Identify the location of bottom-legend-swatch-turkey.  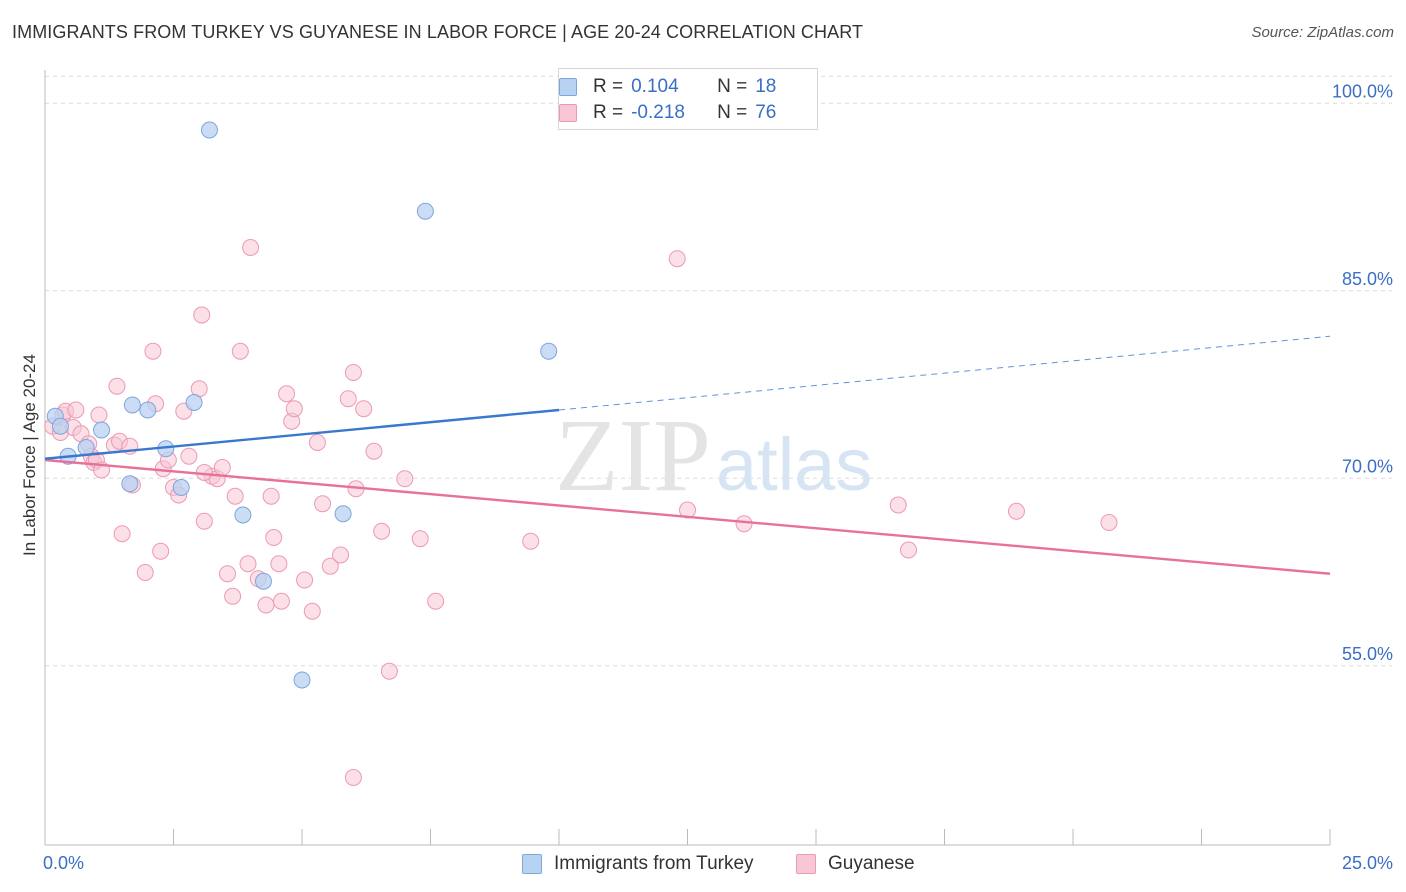
(532, 864).